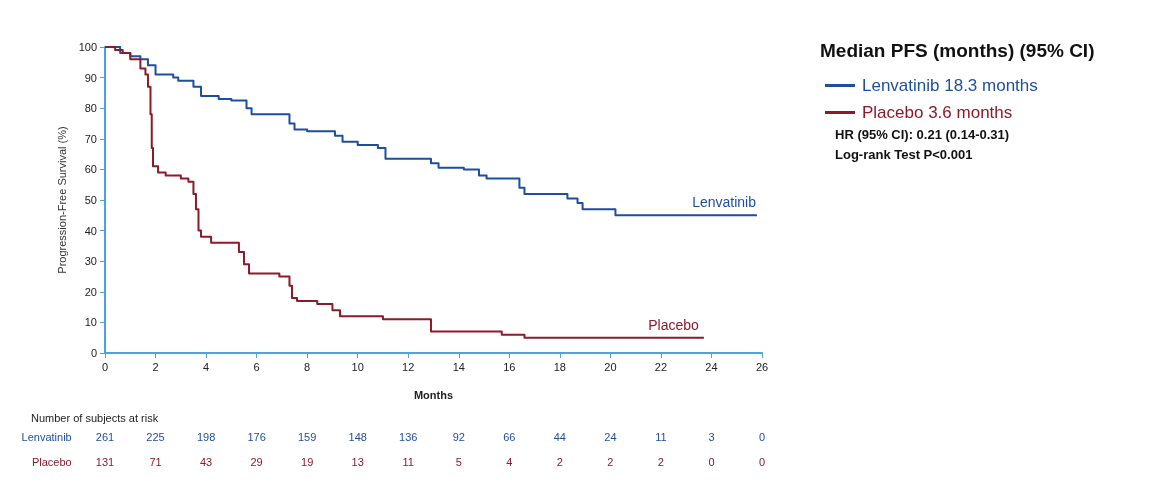 The image size is (1153, 486). I want to click on y-tick-label: 80, so click(90, 108).